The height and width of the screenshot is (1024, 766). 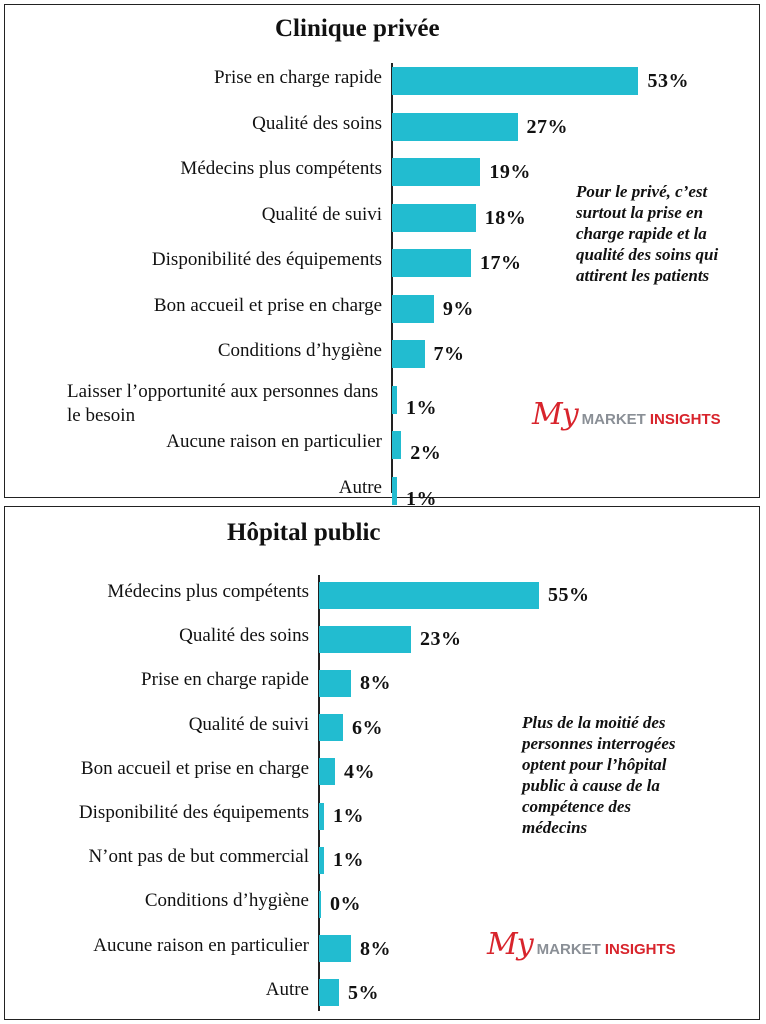 I want to click on value-label: 17%, so click(x=501, y=263).